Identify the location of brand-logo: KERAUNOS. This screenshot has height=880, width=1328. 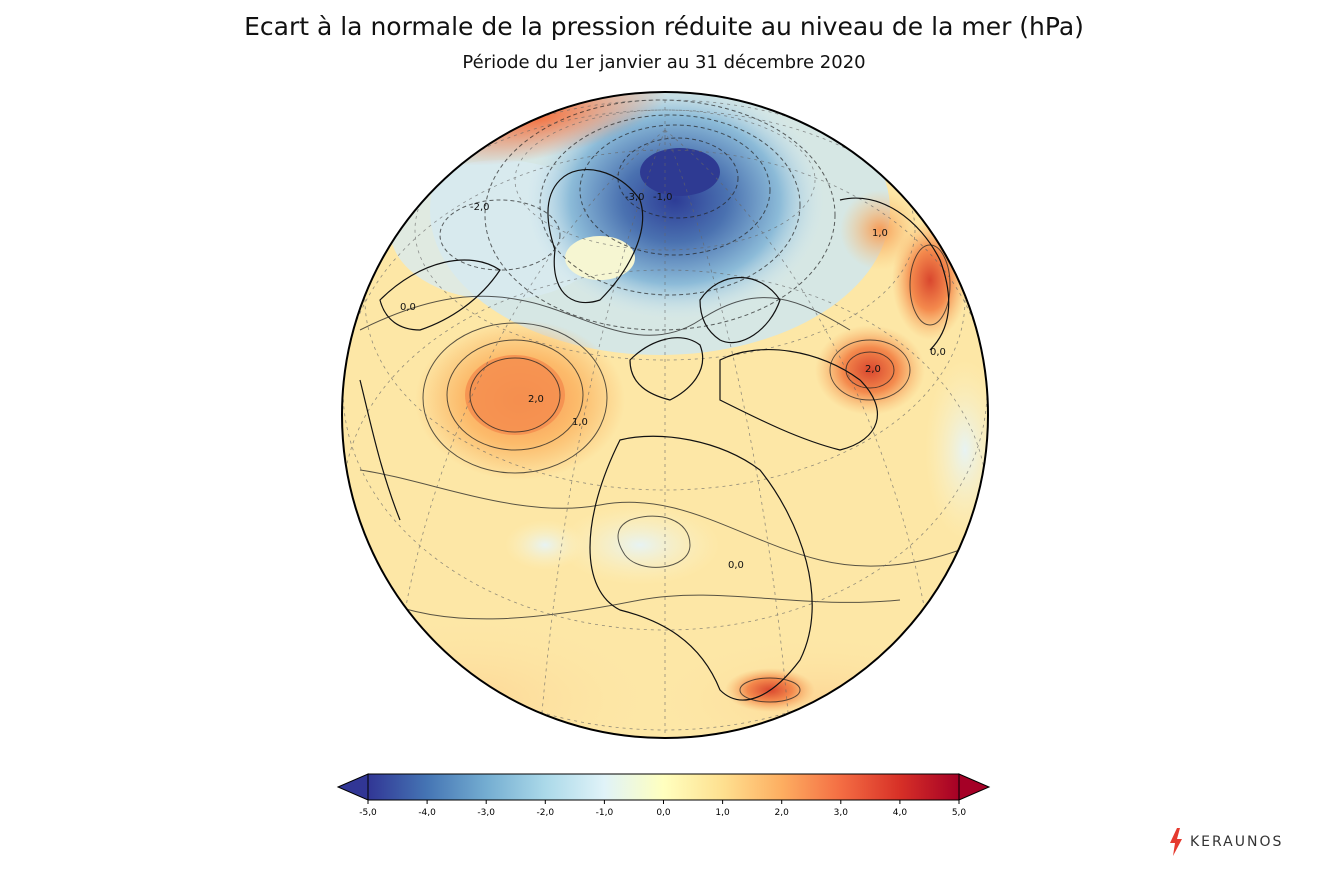
(1225, 842).